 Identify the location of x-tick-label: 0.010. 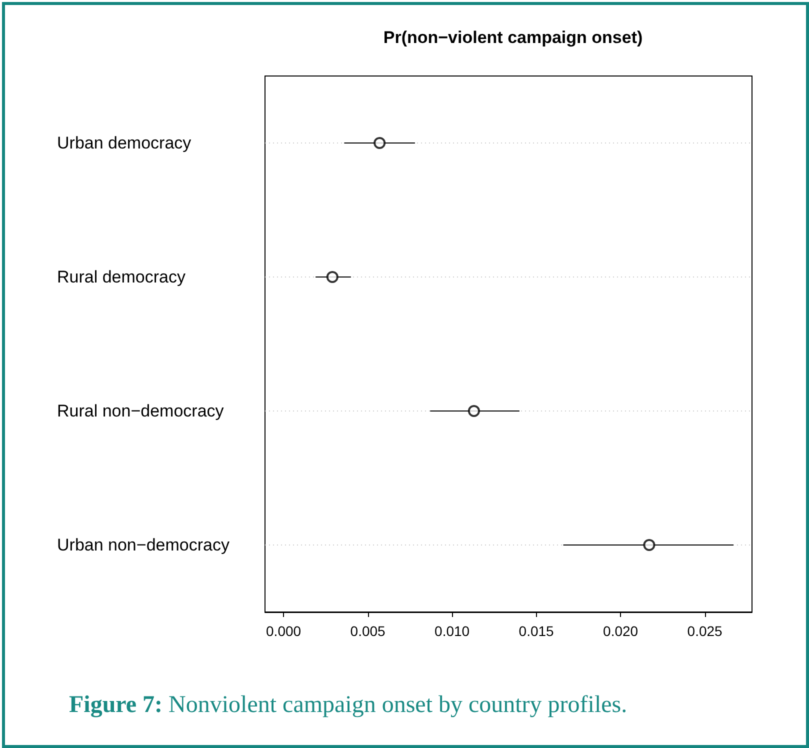
(452, 631).